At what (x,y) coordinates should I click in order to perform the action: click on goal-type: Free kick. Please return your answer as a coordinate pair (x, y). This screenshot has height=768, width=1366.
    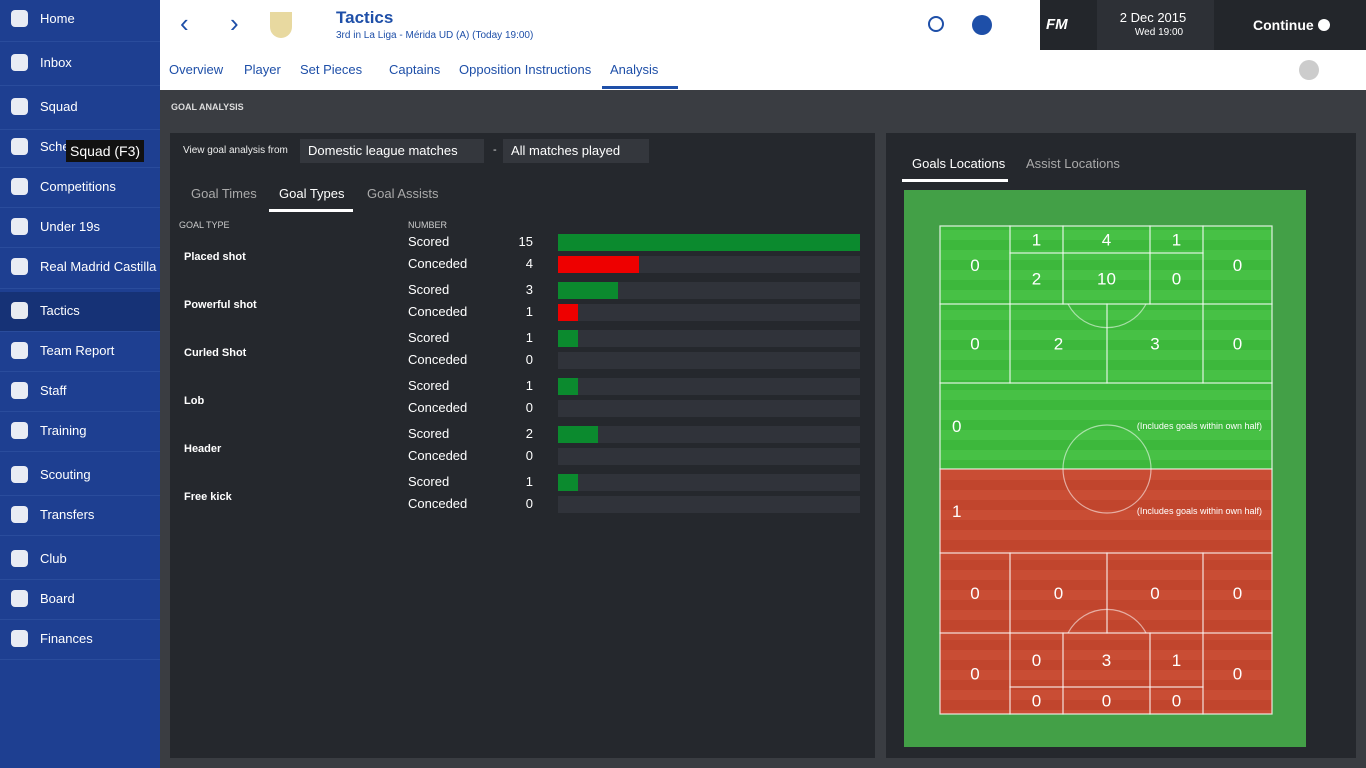
    Looking at the image, I should click on (208, 497).